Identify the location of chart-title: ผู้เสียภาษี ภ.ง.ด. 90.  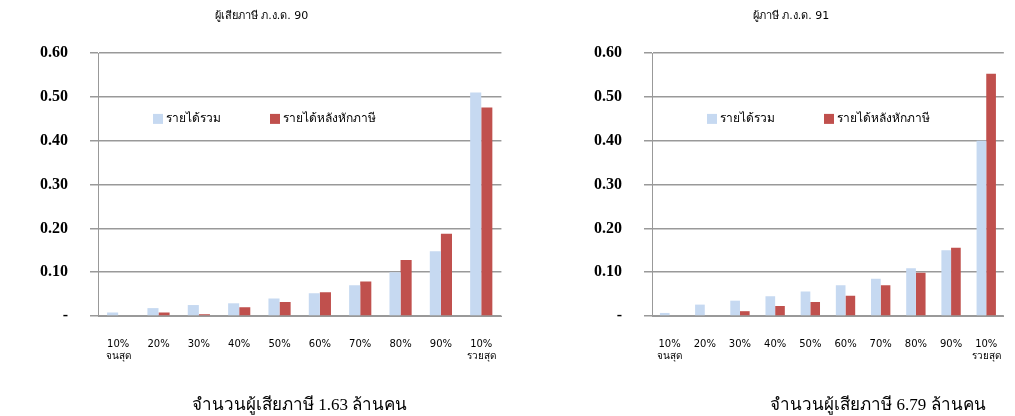
(261, 16).